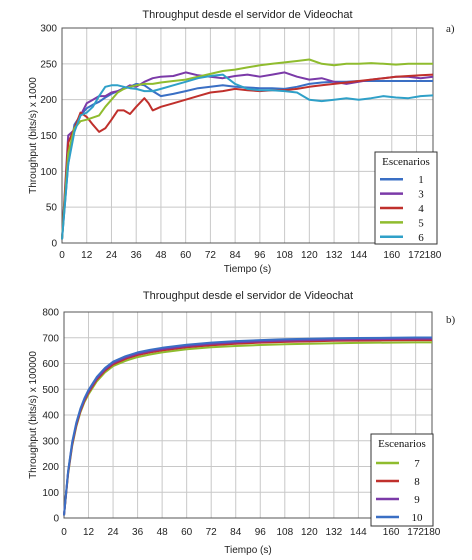 This screenshot has height=560, width=472. Describe the element at coordinates (50, 416) in the screenshot. I see `y-tick-label: 400` at that location.